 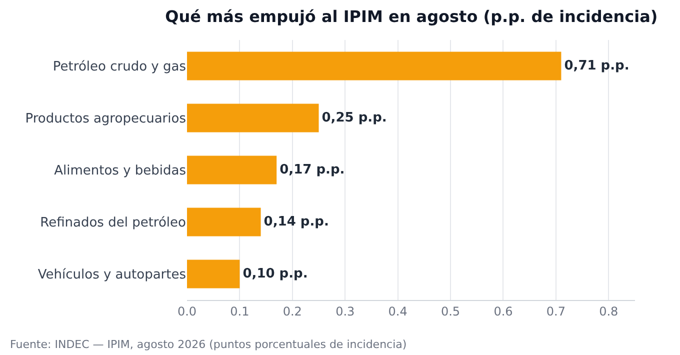 I want to click on x-tick-label: 0.7, so click(x=556, y=311).